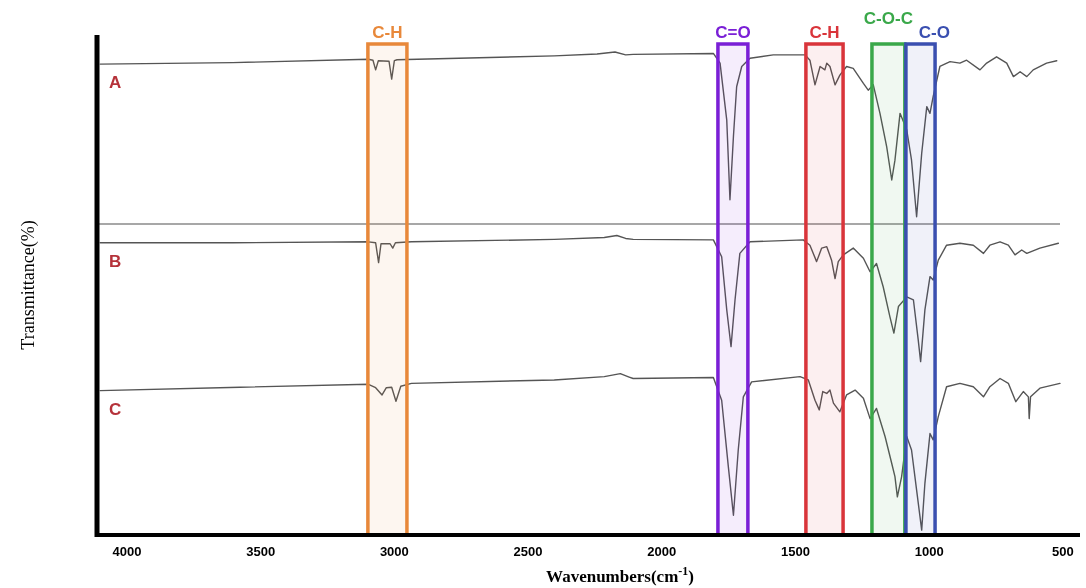  What do you see at coordinates (28, 285) in the screenshot?
I see `y-axis-title: Transmittance(%)` at bounding box center [28, 285].